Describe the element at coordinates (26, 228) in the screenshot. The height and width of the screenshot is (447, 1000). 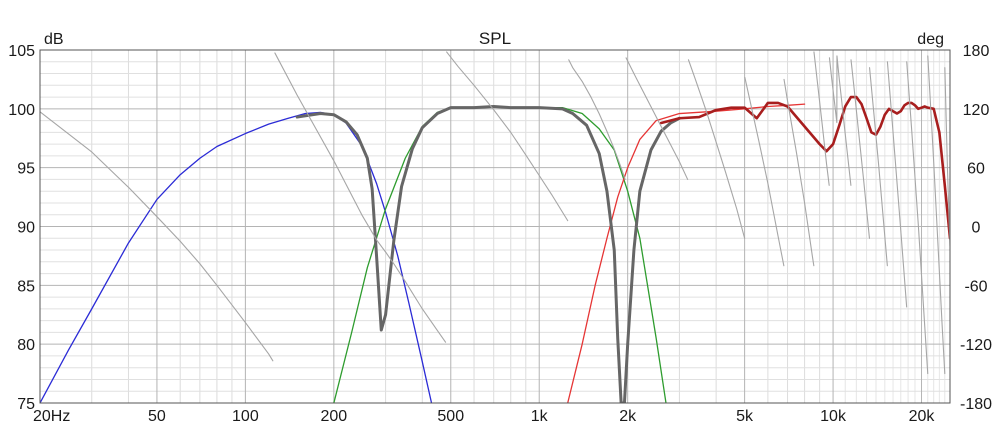
I see `y-tick-label-left: 90` at that location.